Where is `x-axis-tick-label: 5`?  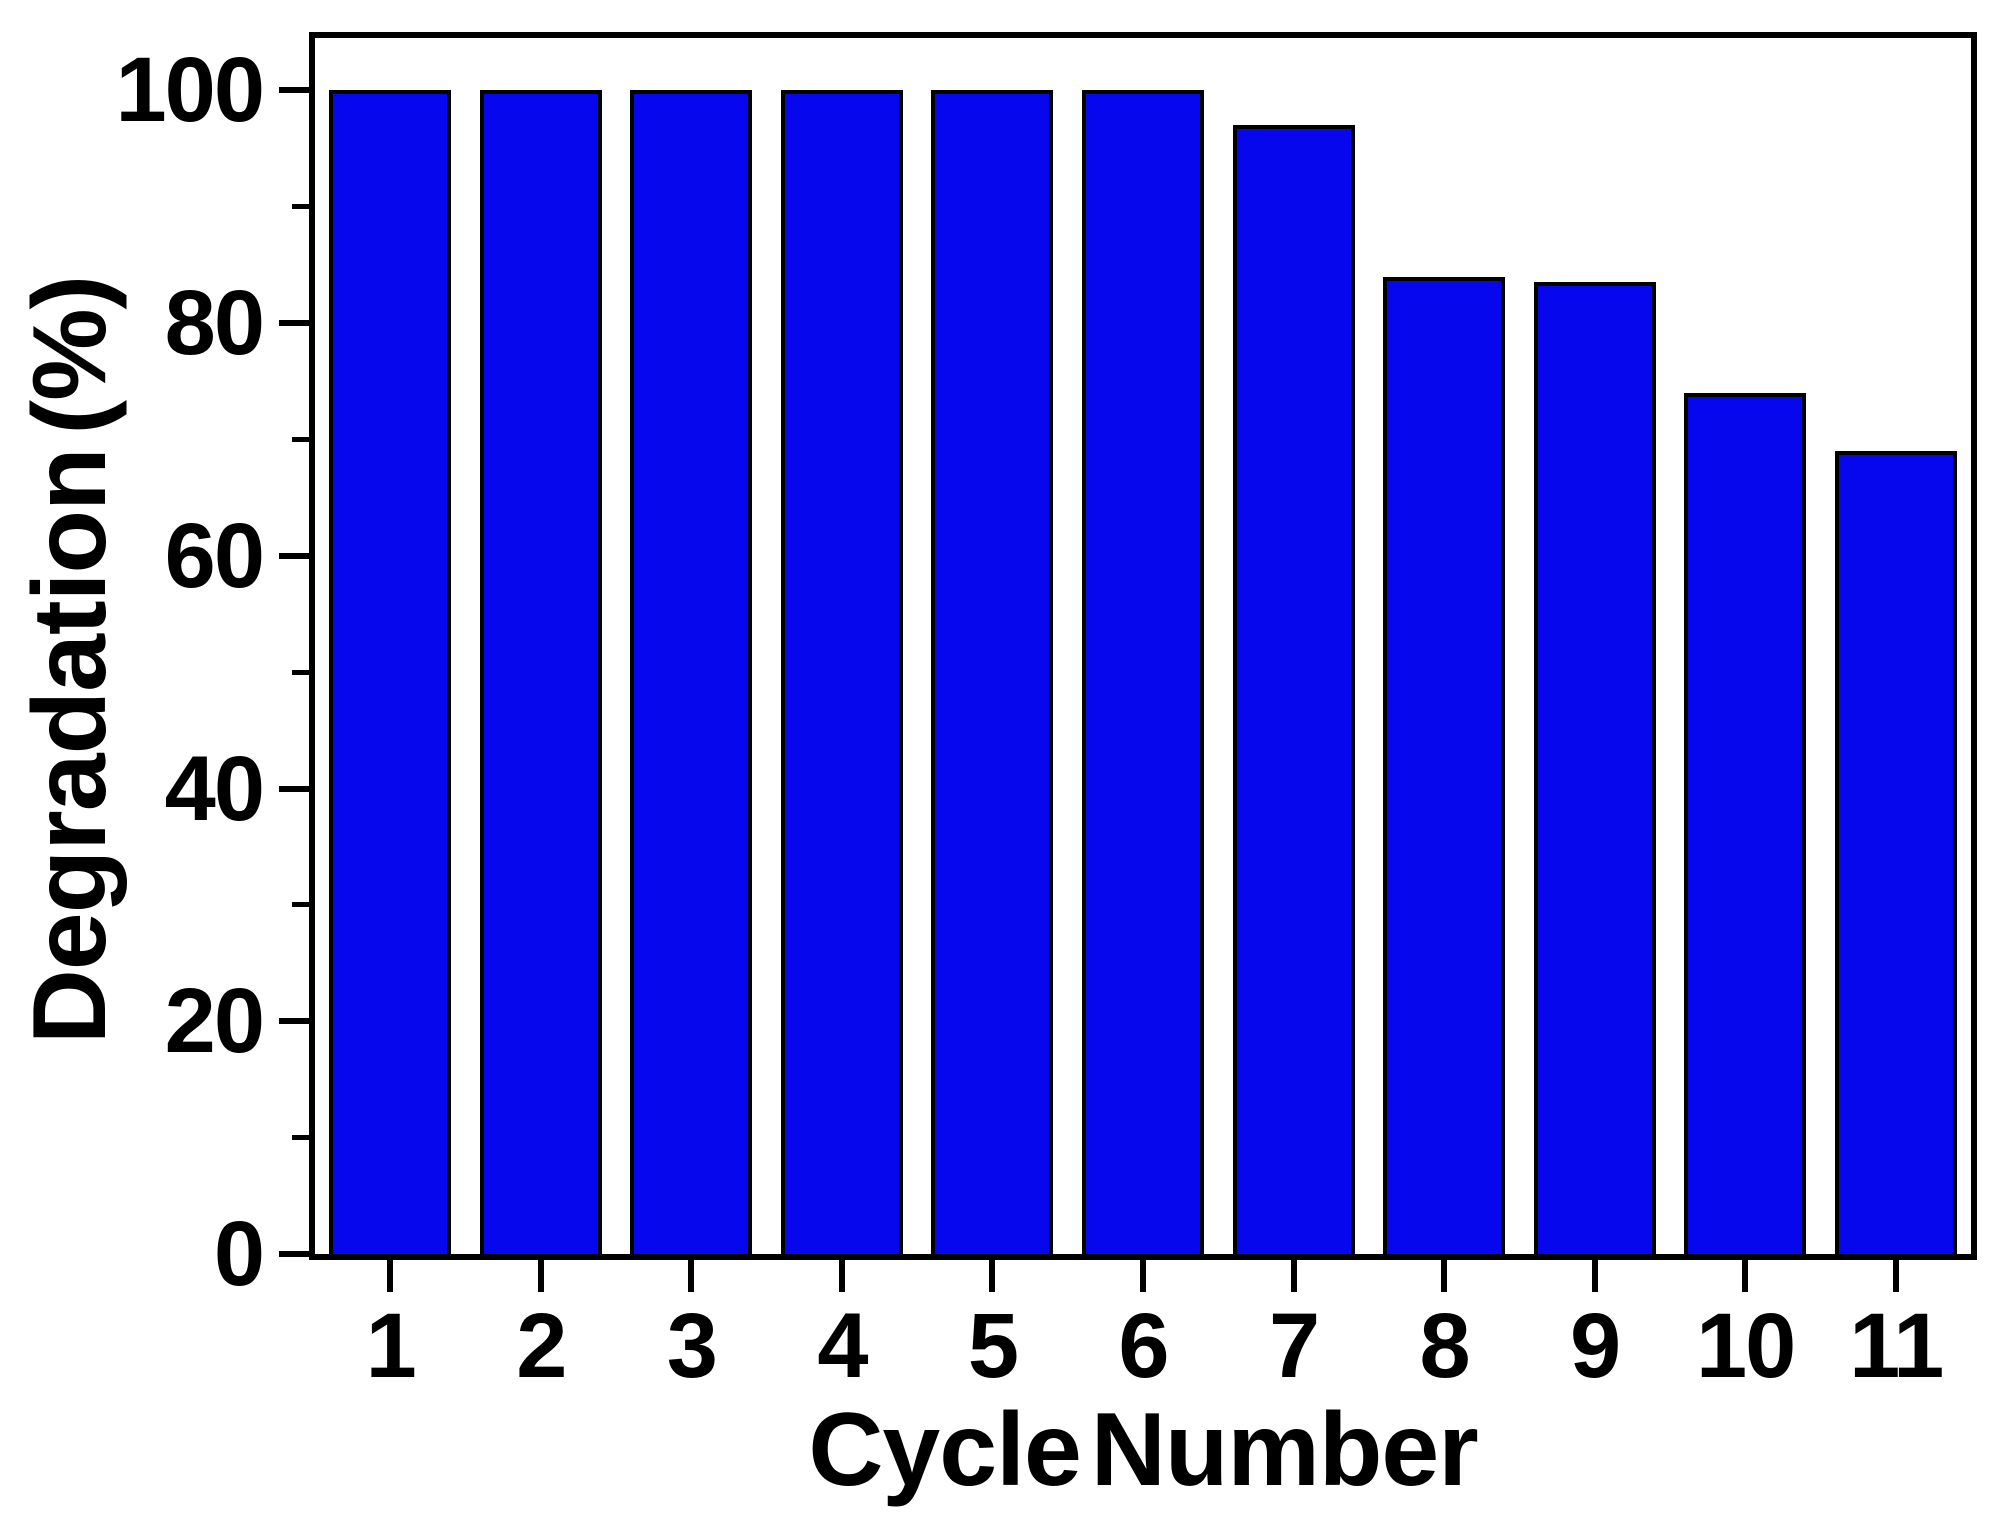 x-axis-tick-label: 5 is located at coordinates (993, 1346).